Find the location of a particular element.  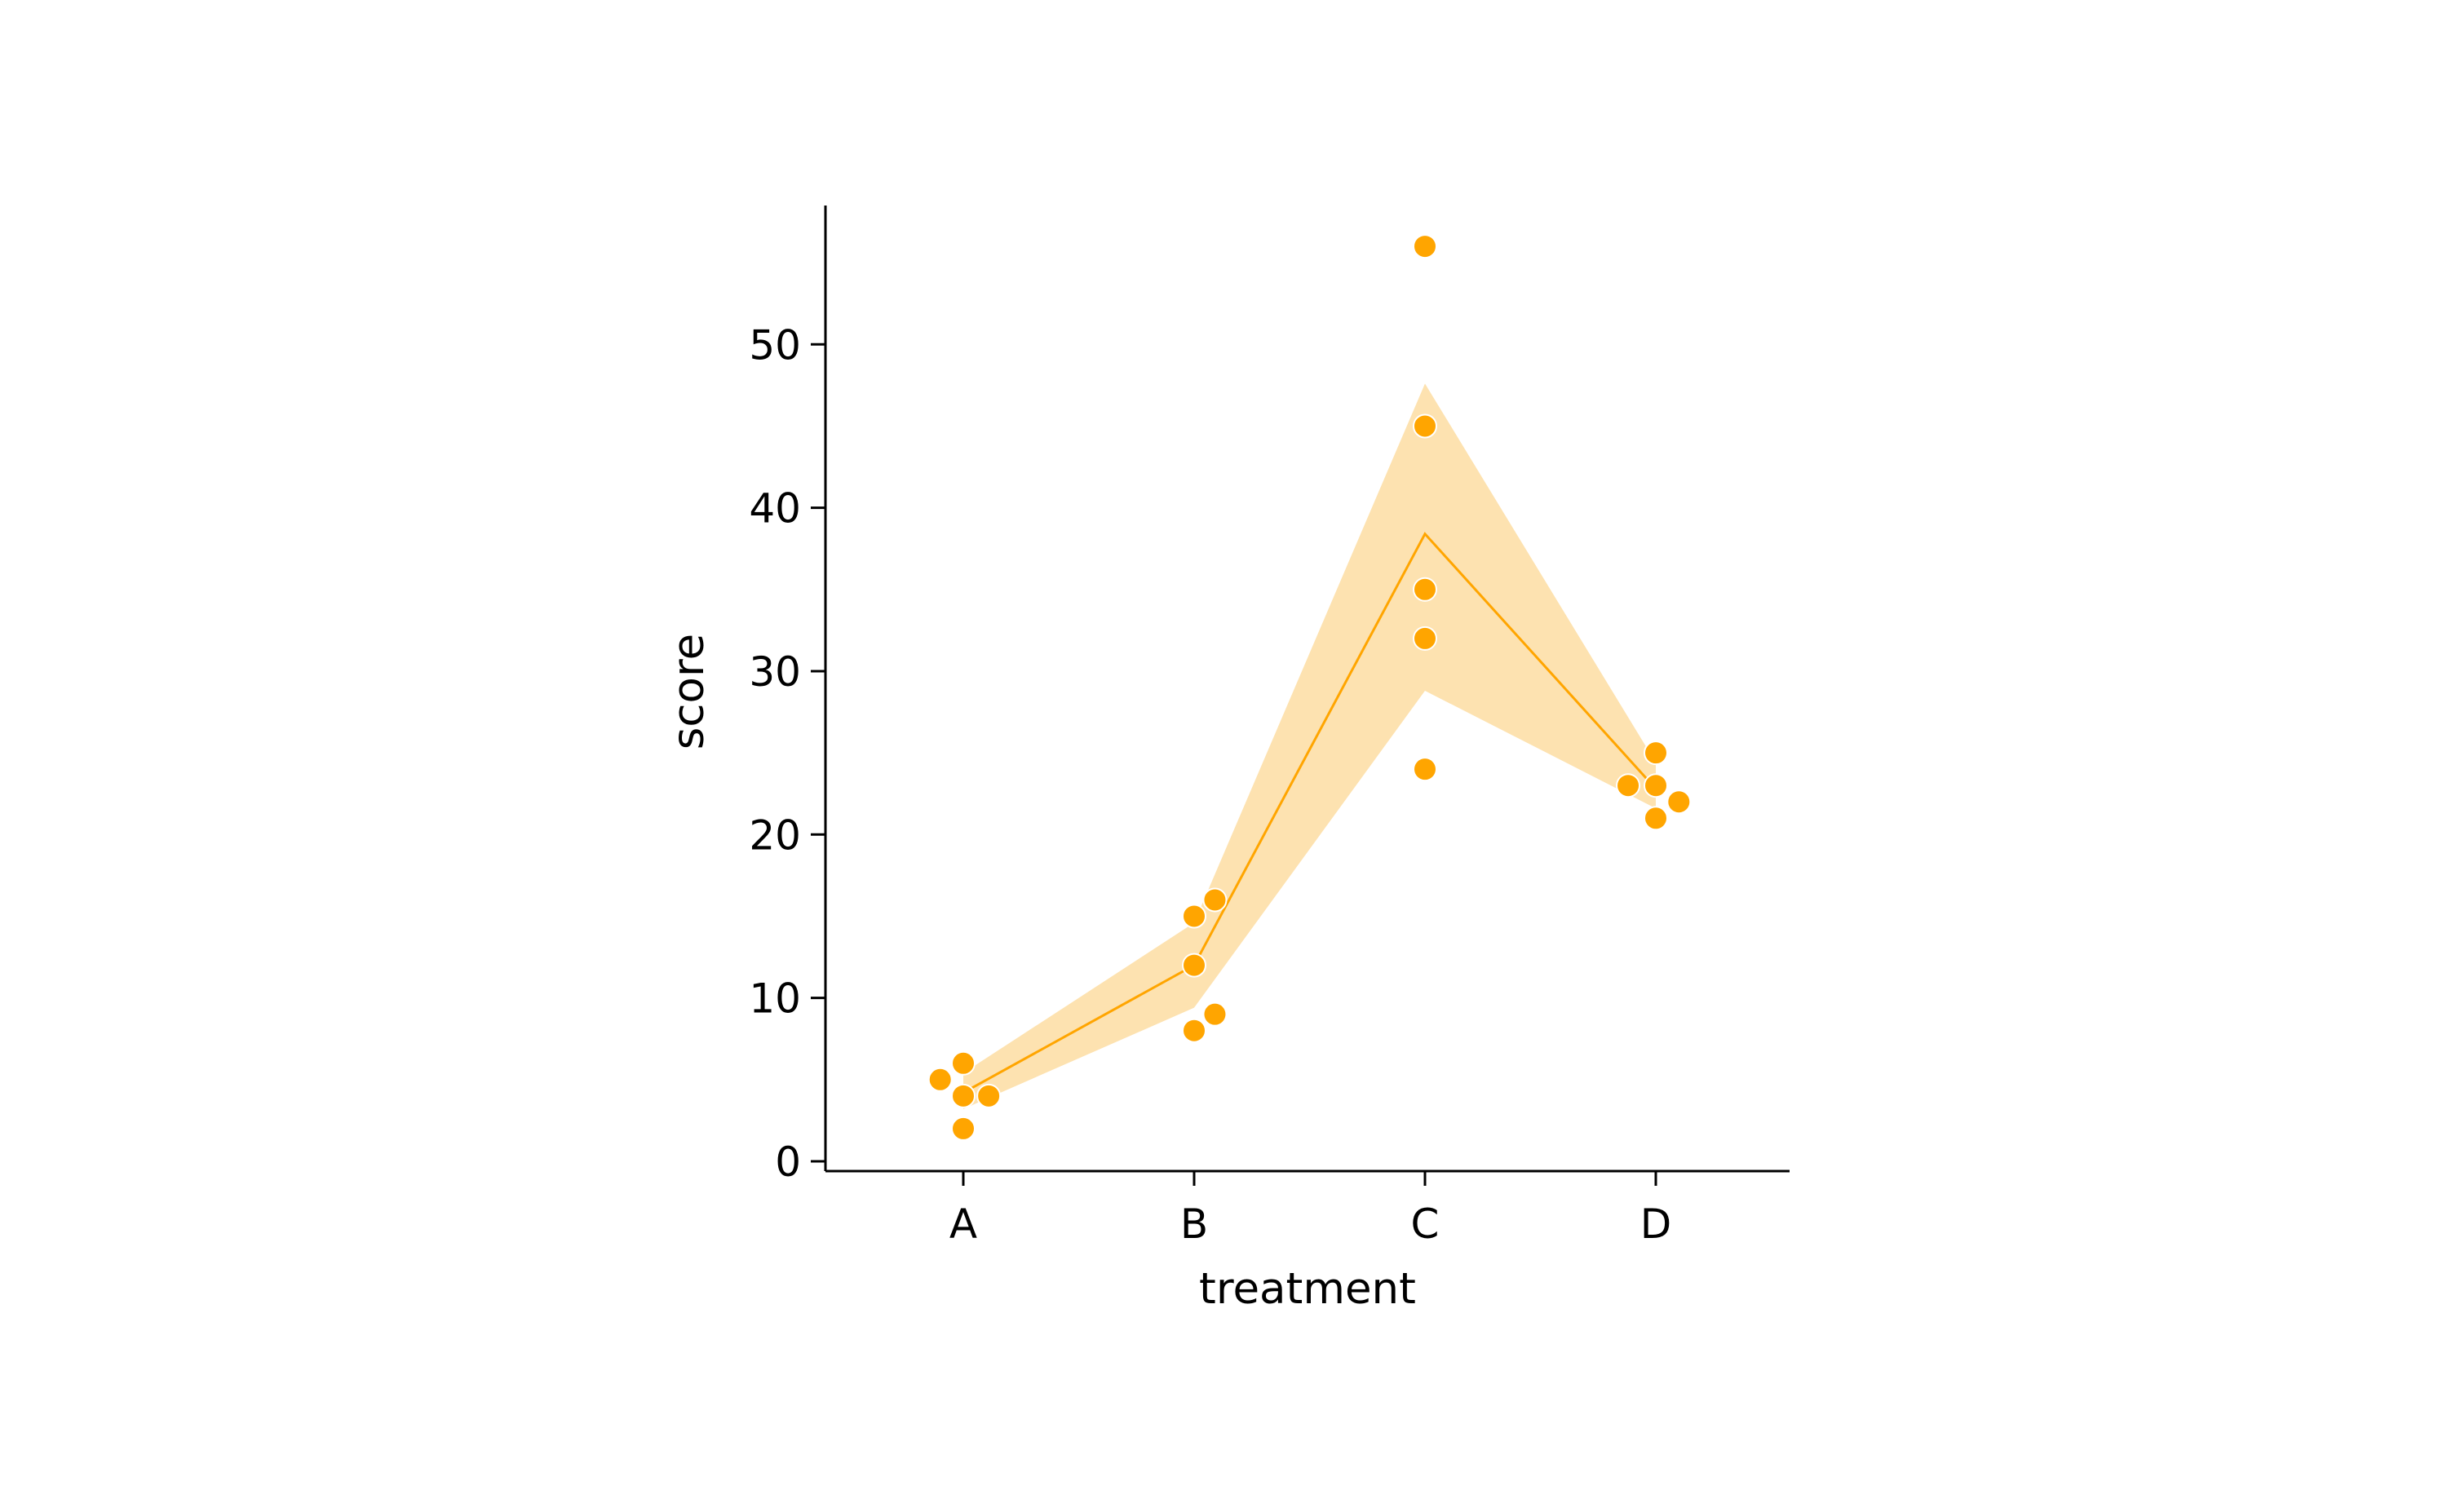

confidence-band is located at coordinates (1309, 746).